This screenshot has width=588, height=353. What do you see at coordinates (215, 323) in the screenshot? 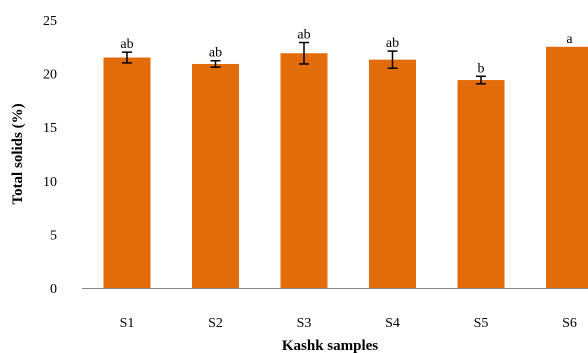
I see `x-tick-label: S2` at bounding box center [215, 323].